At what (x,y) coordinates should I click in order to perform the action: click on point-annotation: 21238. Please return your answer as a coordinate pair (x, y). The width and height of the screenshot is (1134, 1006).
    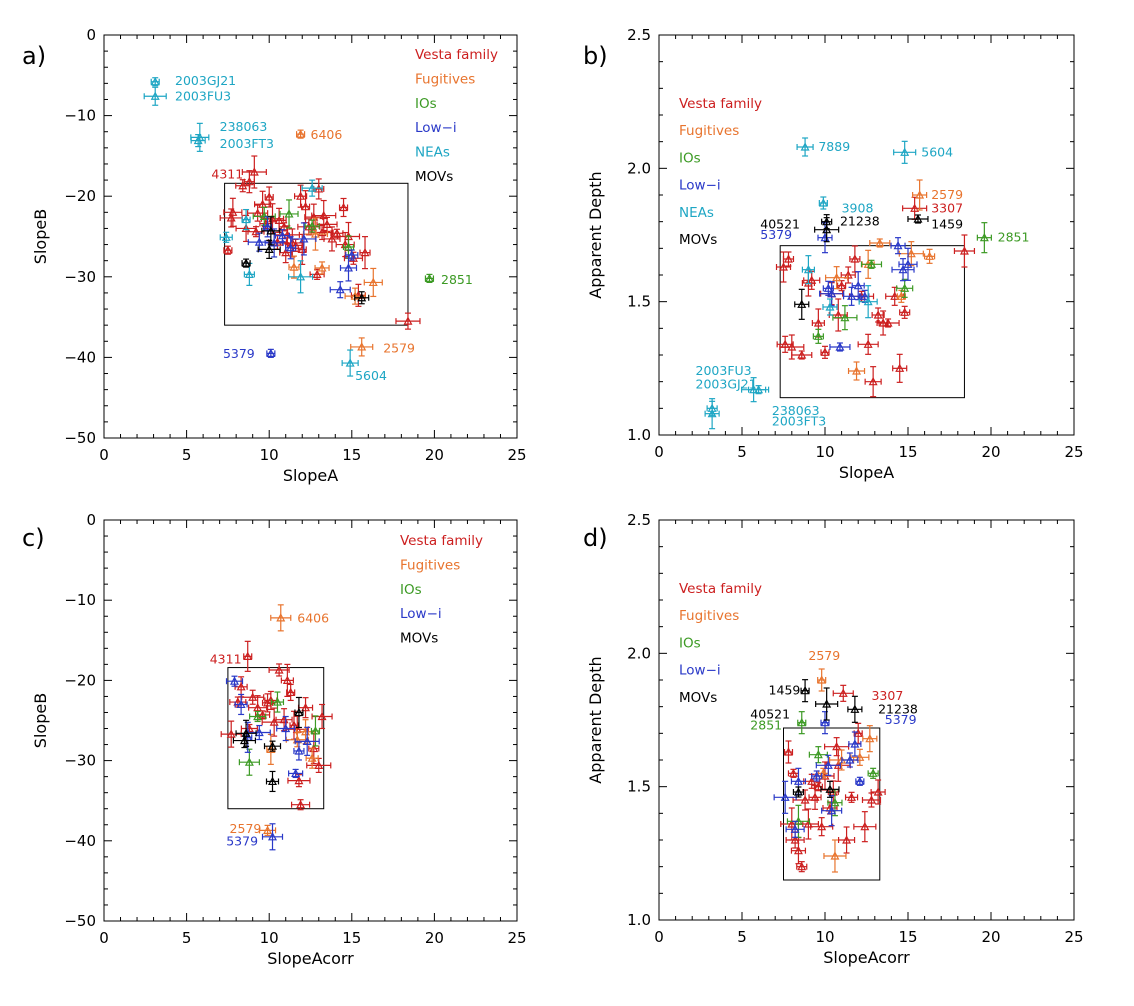
    Looking at the image, I should click on (898, 708).